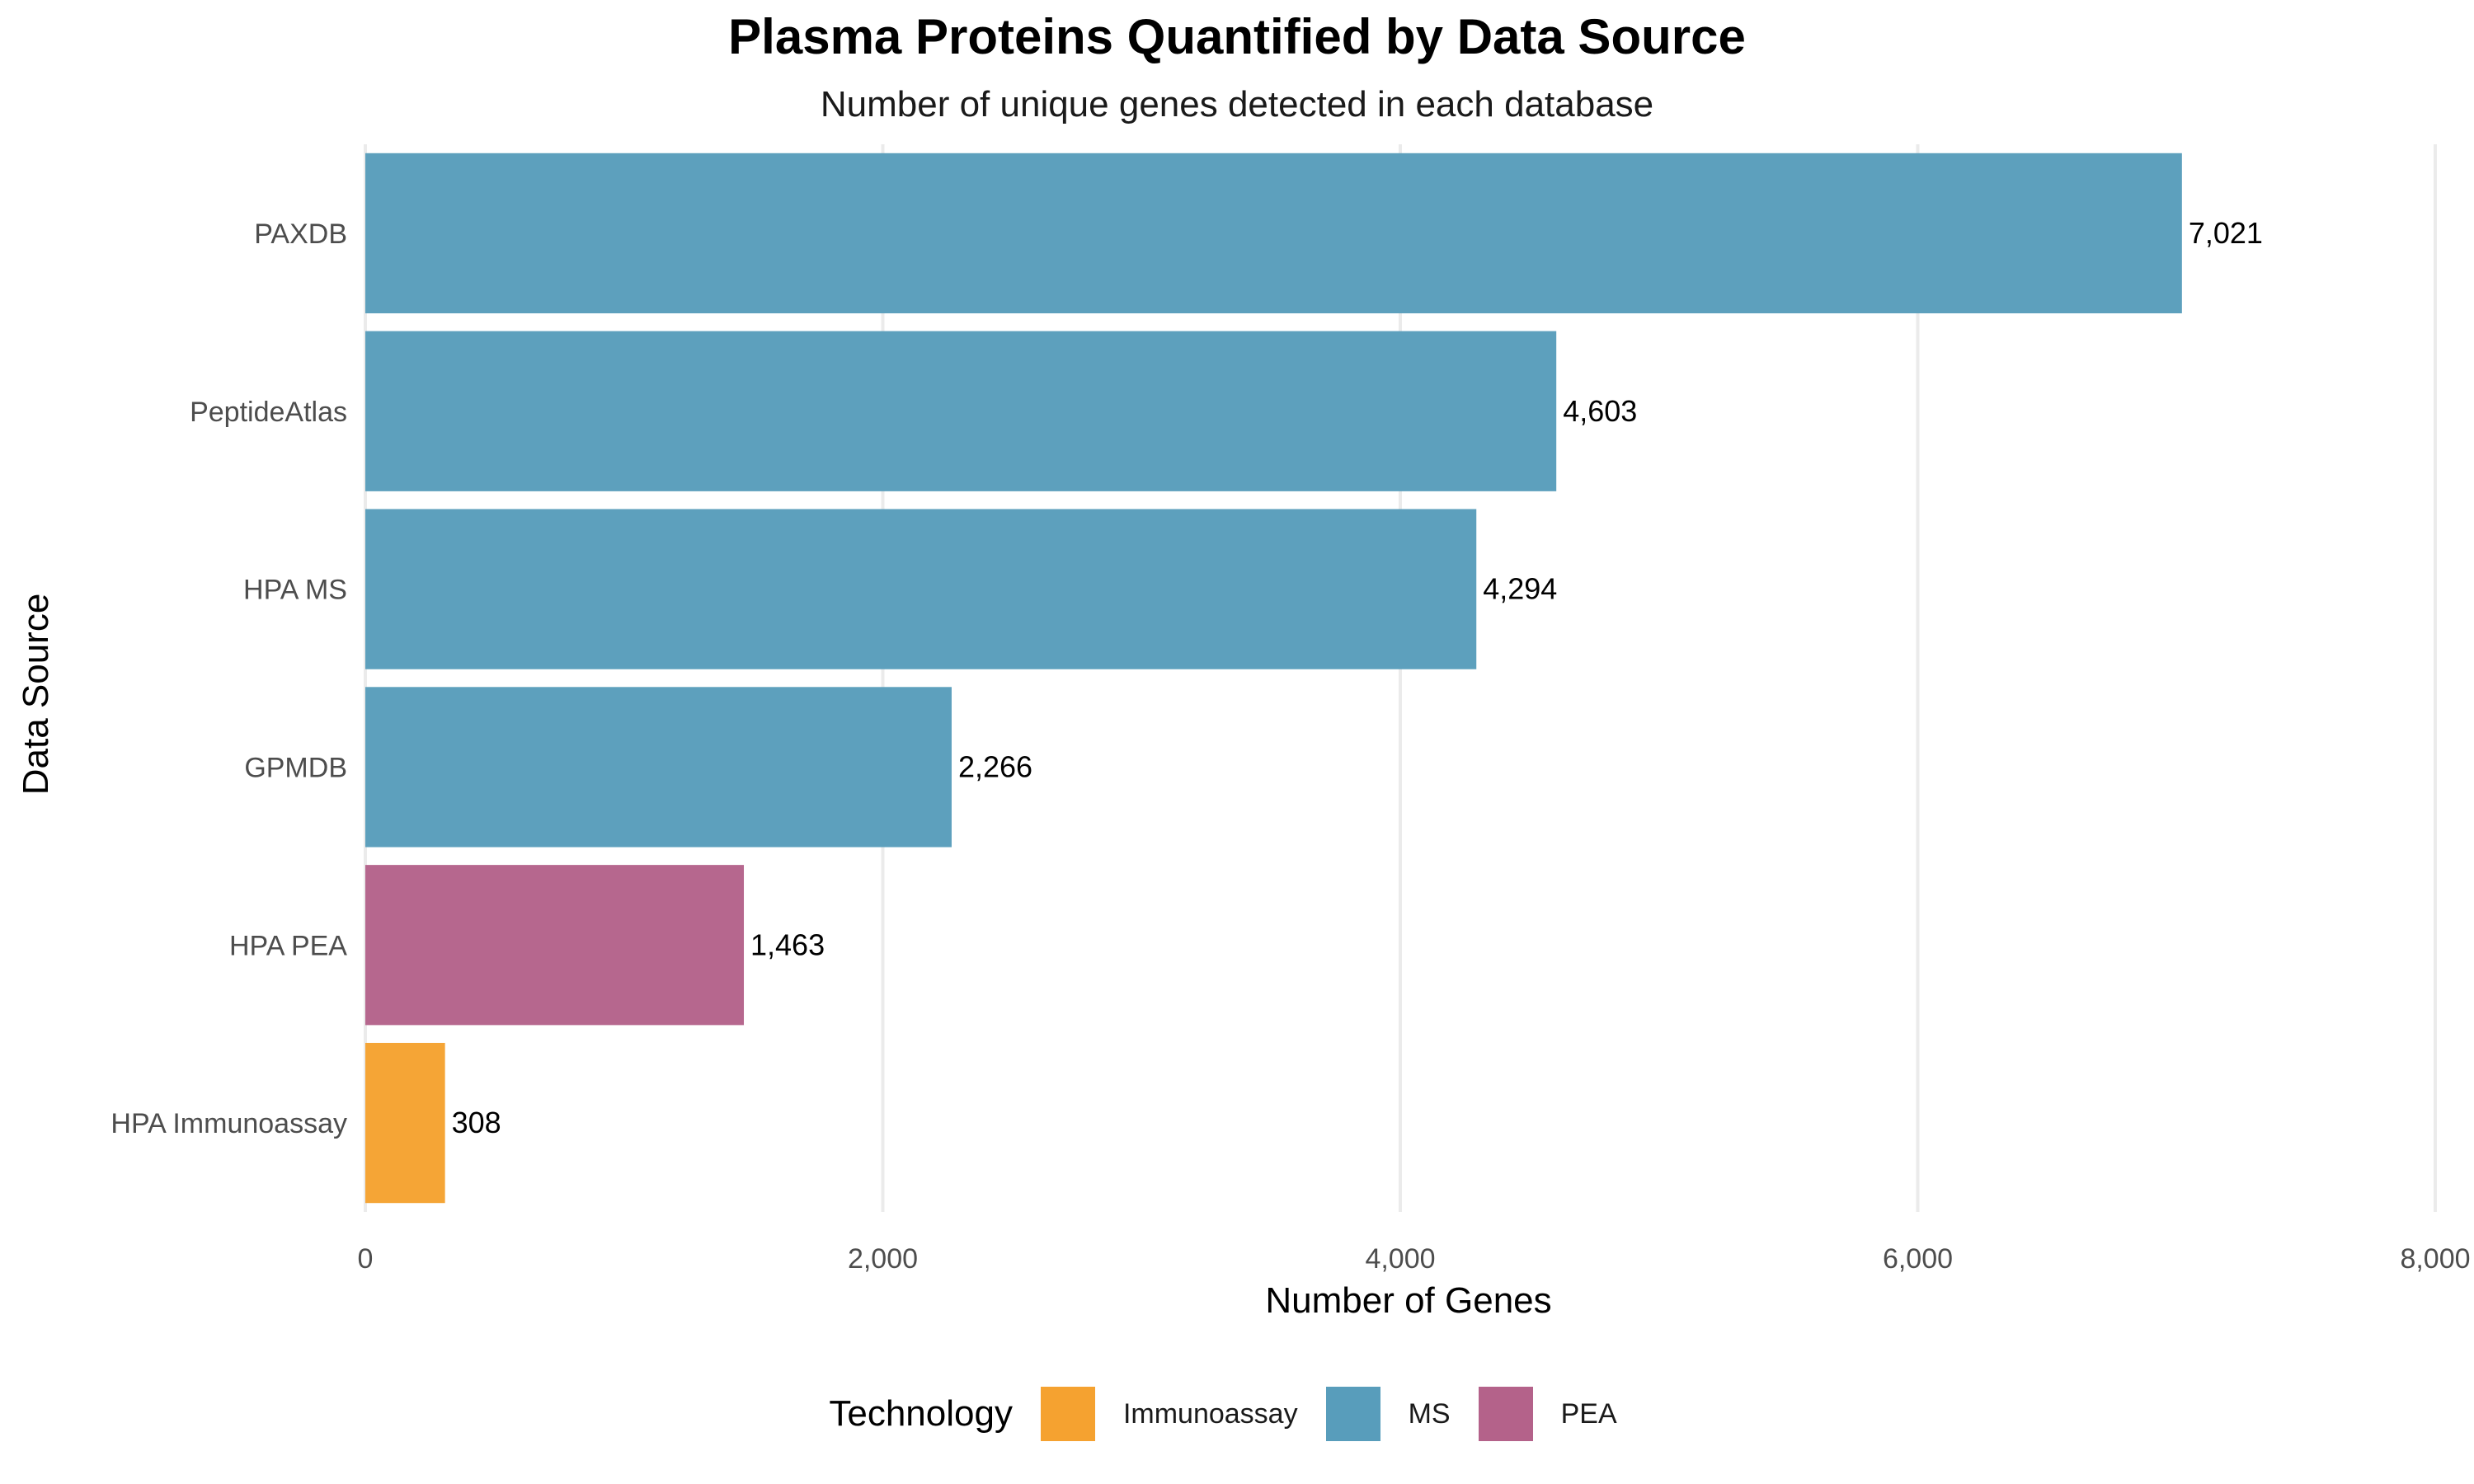 The image size is (2474, 1484). What do you see at coordinates (1352, 1414) in the screenshot?
I see `legend-key-ms` at bounding box center [1352, 1414].